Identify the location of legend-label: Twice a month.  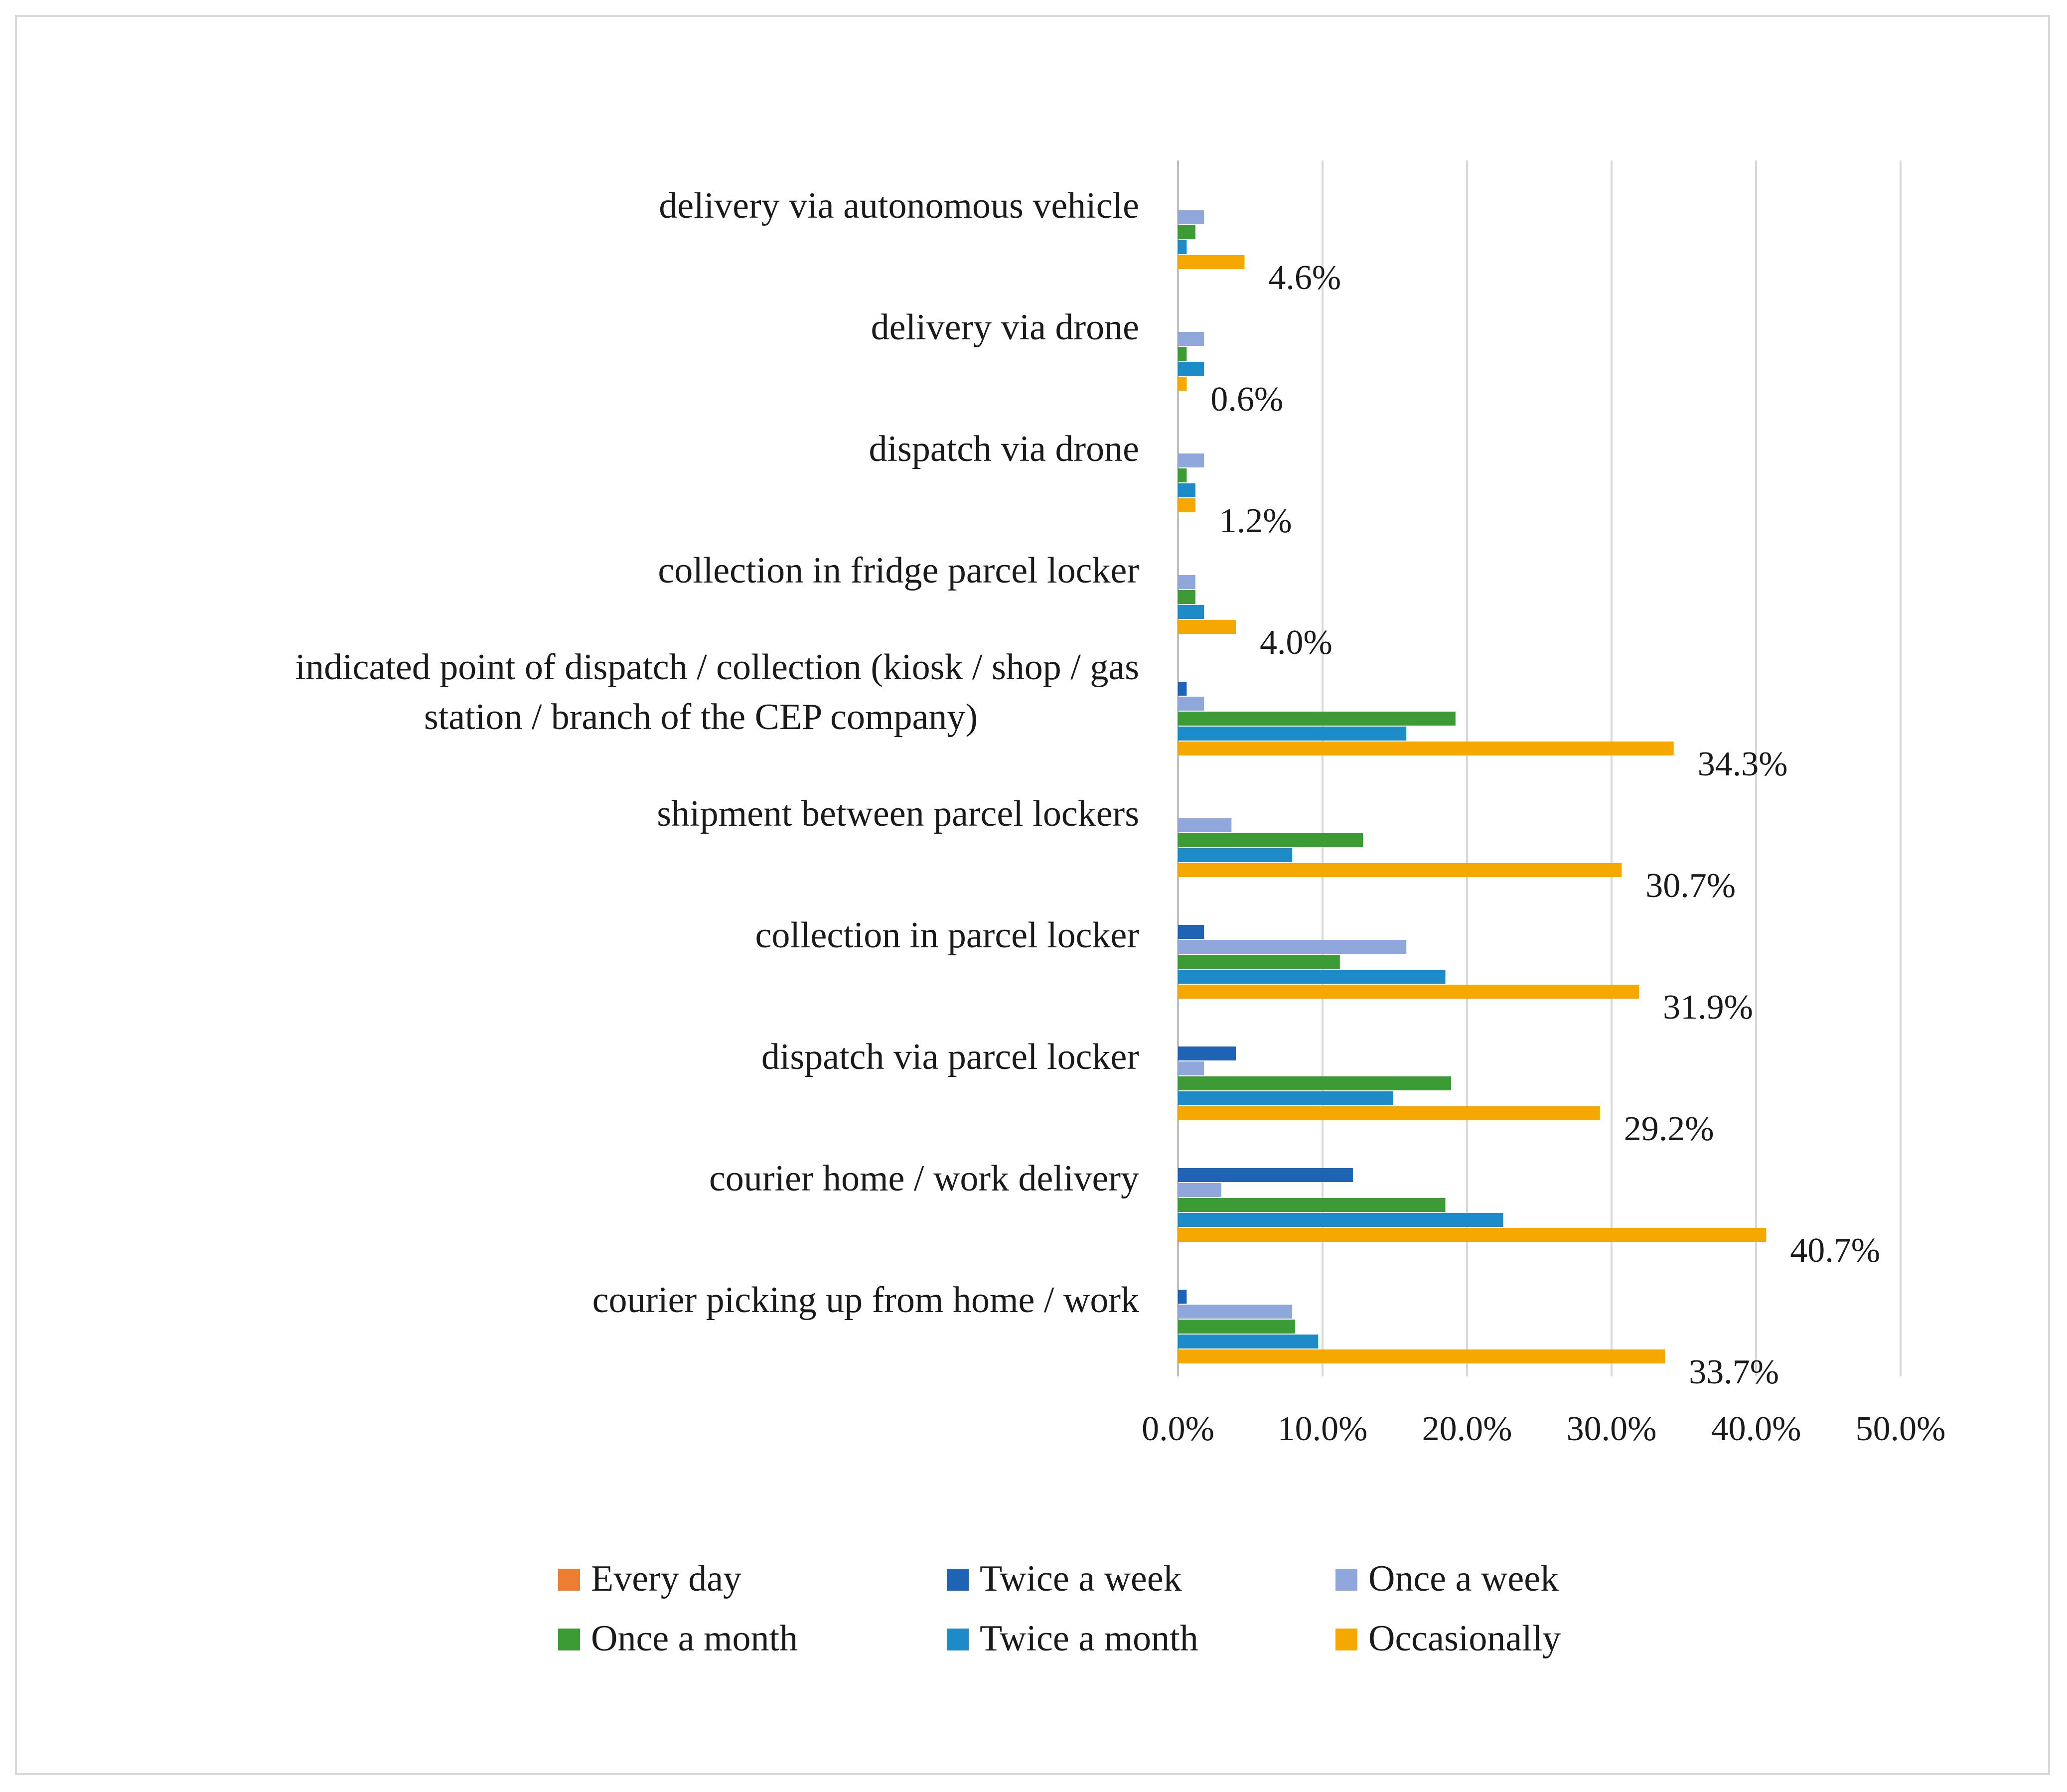
(1089, 1638).